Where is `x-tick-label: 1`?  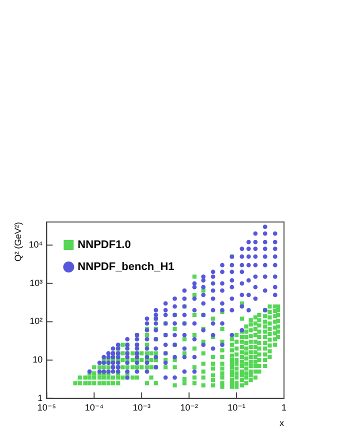 x-tick-label: 1 is located at coordinates (284, 407).